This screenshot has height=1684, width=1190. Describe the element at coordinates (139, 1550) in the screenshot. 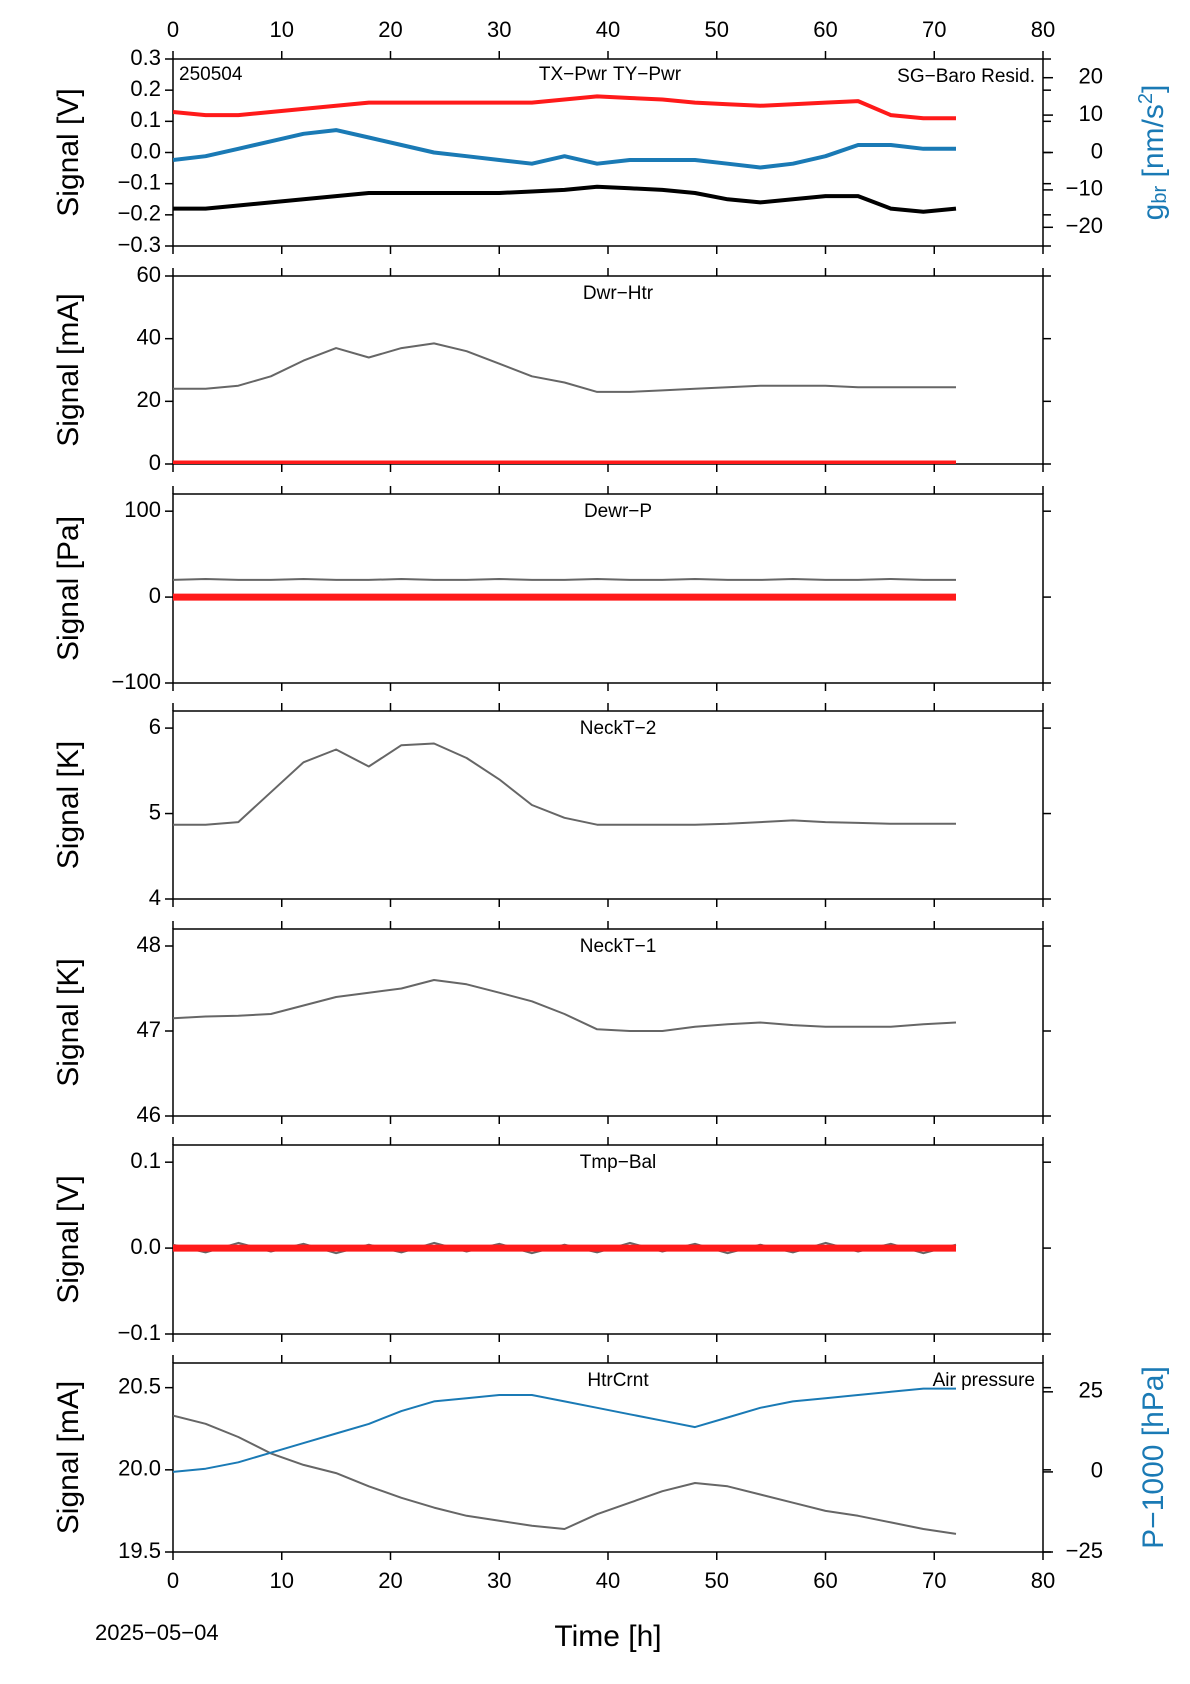

I see `y-tick-label: 19.5` at that location.